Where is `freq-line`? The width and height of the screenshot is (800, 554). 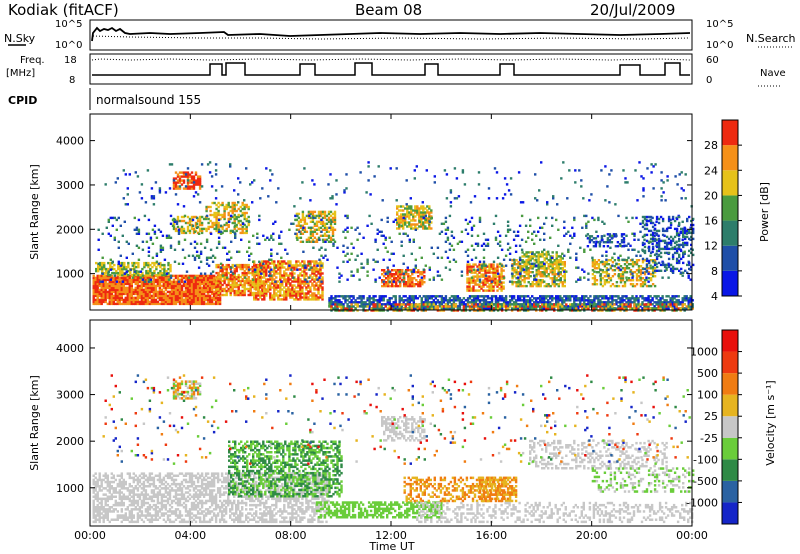
freq-line is located at coordinates (391, 69).